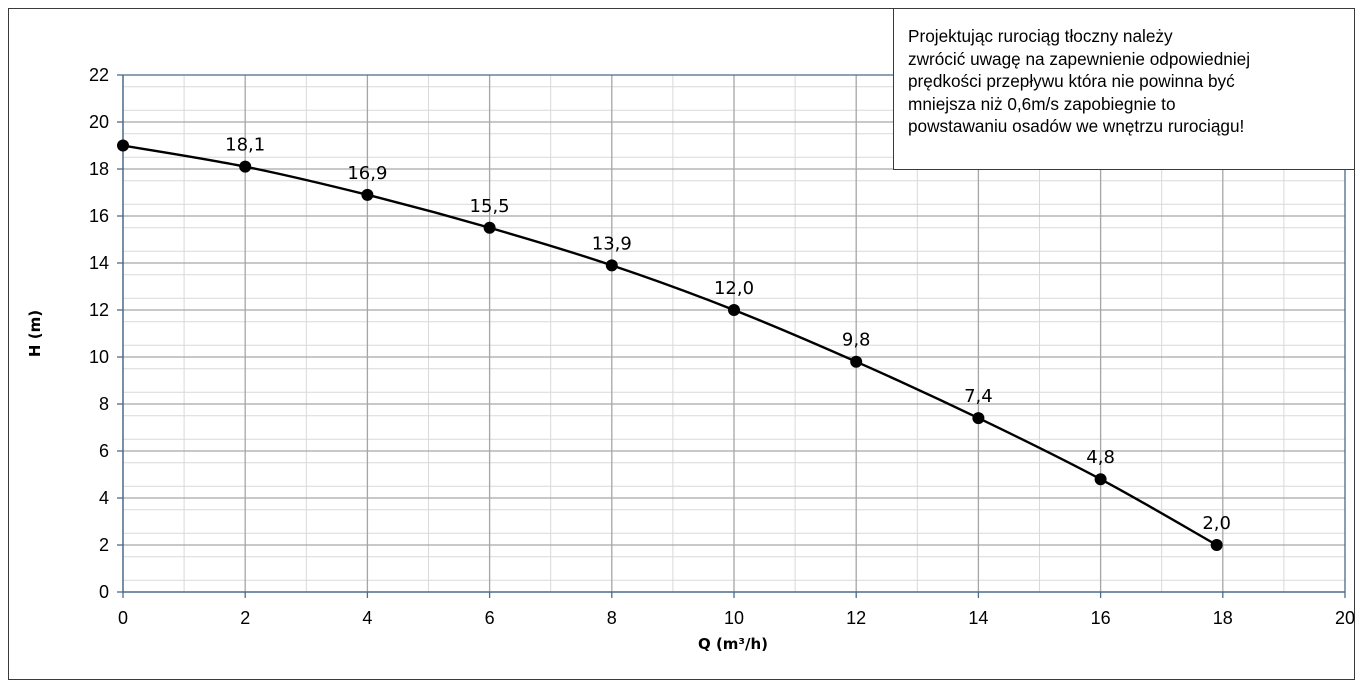 This screenshot has width=1363, height=688. Describe the element at coordinates (104, 498) in the screenshot. I see `y-tick-label: 4` at that location.